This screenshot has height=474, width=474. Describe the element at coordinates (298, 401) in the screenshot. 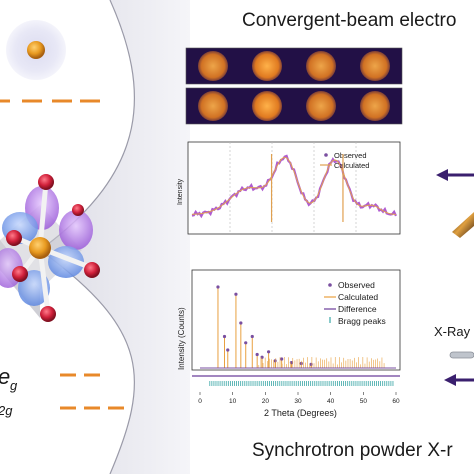

I see `x-tick-label: 30` at that location.